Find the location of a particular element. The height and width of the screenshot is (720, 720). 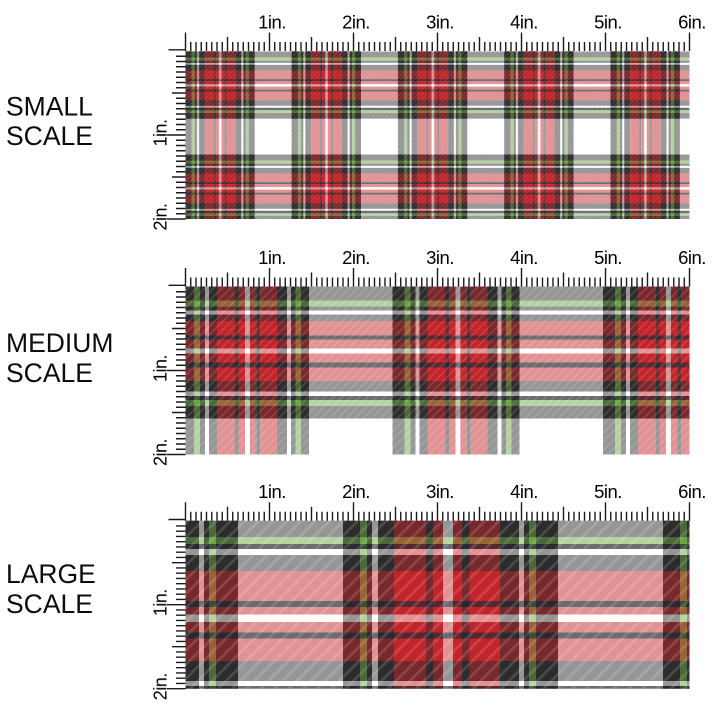

svg-text: MEDIUM is located at coordinates (59, 343).